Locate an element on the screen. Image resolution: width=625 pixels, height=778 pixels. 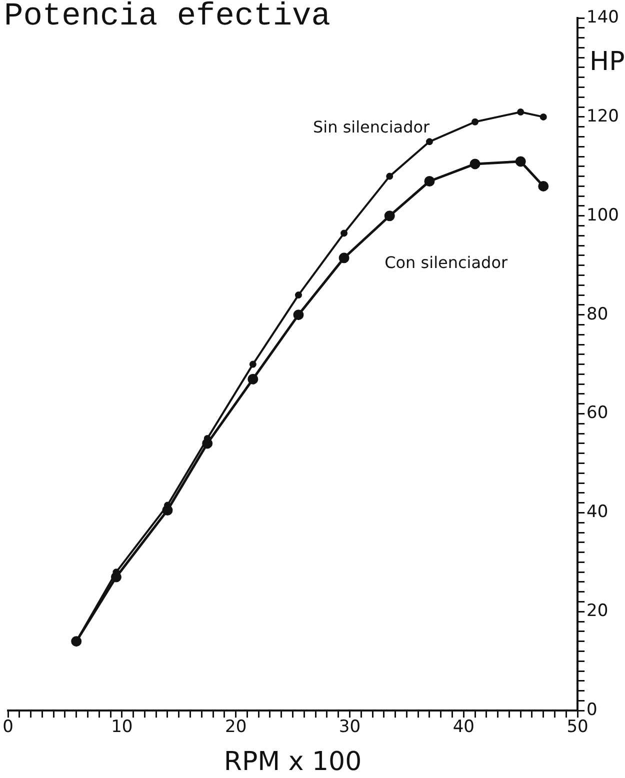
x-tick-label: 40 is located at coordinates (463, 727).